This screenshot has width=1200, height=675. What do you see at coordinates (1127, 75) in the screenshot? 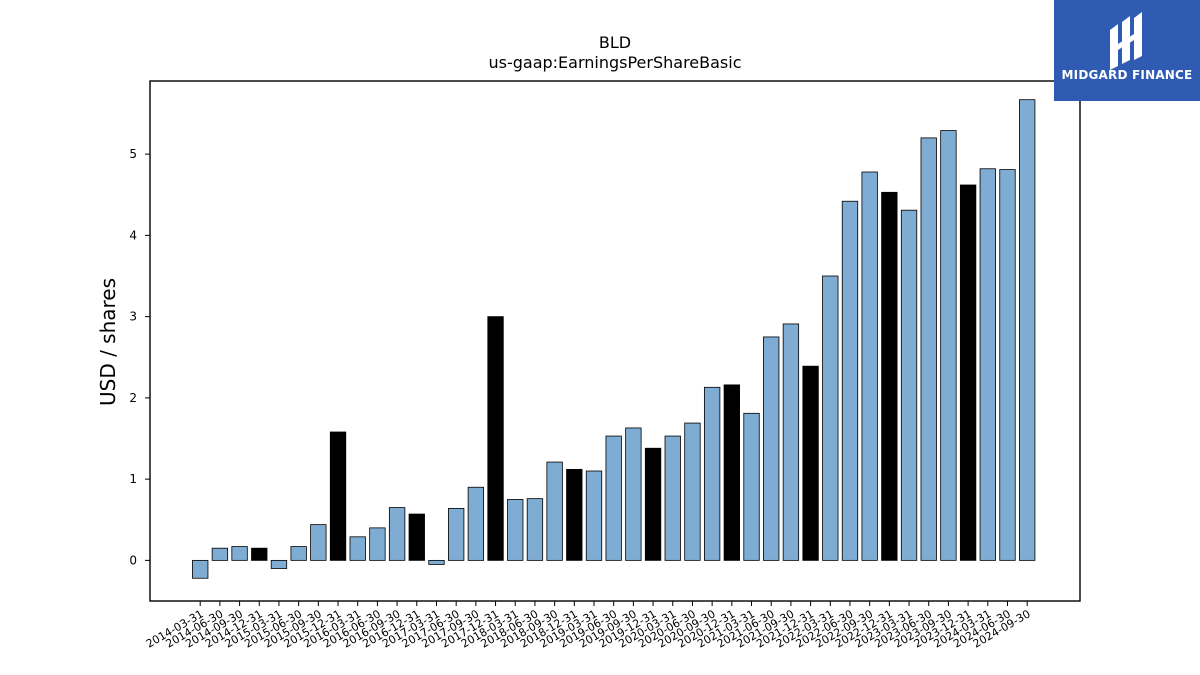
I see `logo-text: MIDGARD FINANCE` at bounding box center [1127, 75].